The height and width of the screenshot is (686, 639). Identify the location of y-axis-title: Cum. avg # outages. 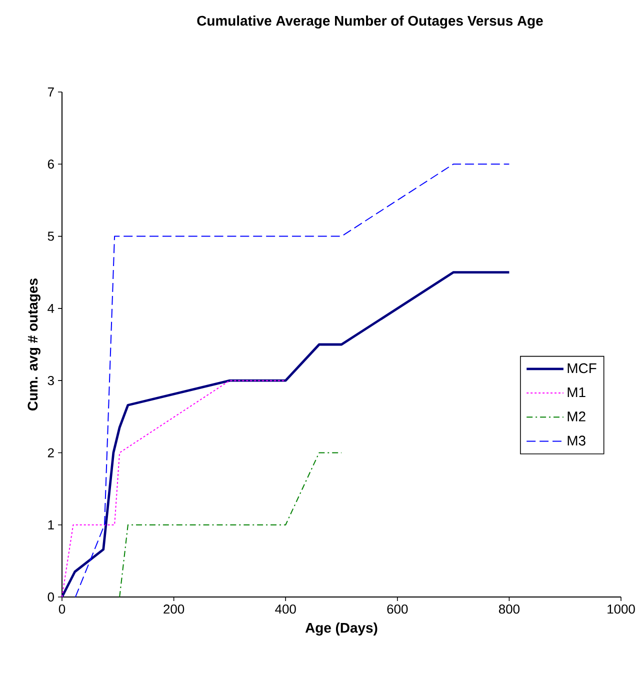
(34, 344).